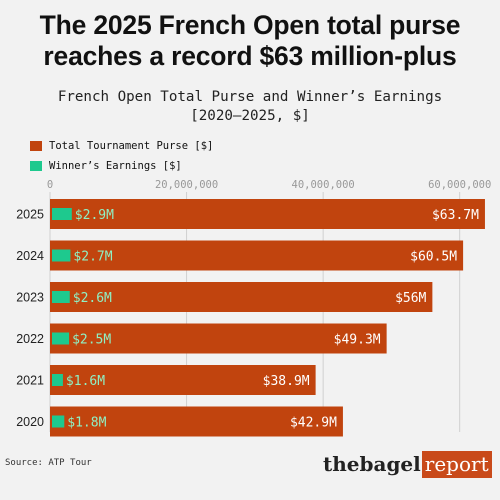 This screenshot has height=500, width=500. I want to click on legend-item-purse: Total Tournament Purse [$], so click(121, 145).